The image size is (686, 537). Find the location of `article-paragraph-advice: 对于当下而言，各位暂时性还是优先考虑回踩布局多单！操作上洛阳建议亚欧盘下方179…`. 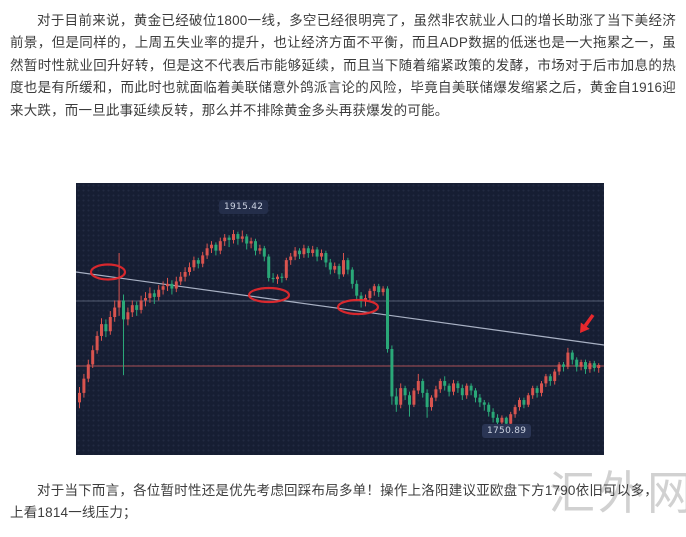

article-paragraph-advice: 对于当下而言，各位暂时性还是优先考虑回踩布局多单！操作上洛阳建议亚欧盘下方179… is located at coordinates (334, 502).